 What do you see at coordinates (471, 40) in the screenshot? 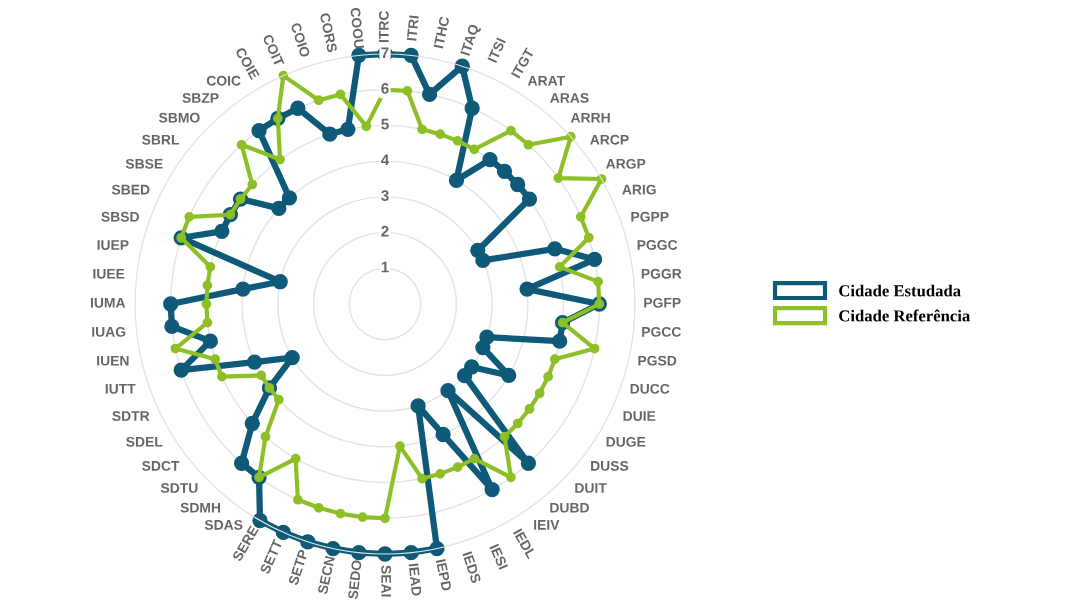
I see `spoke-label: ITAQ` at bounding box center [471, 40].